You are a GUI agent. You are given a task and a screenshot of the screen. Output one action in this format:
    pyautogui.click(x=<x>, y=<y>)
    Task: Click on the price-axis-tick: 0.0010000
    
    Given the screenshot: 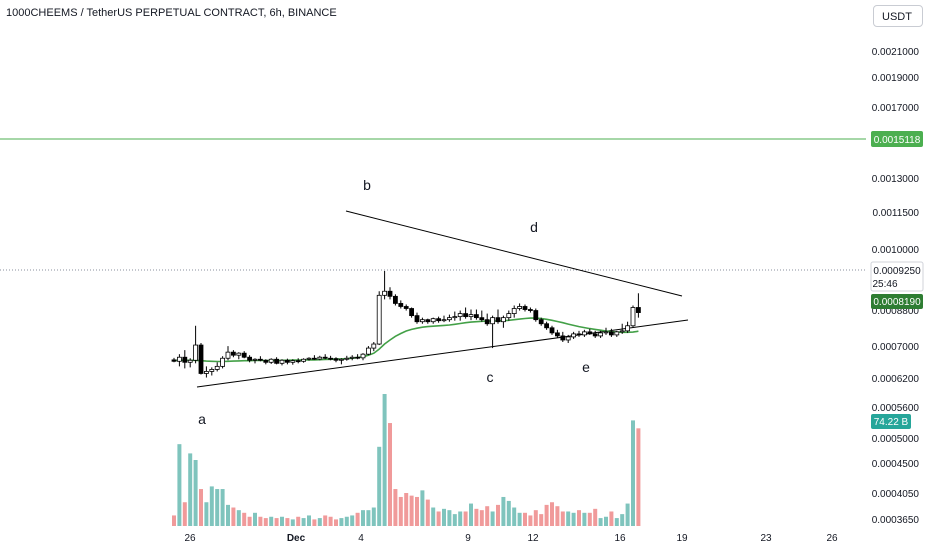 What is the action you would take?
    pyautogui.click(x=896, y=250)
    